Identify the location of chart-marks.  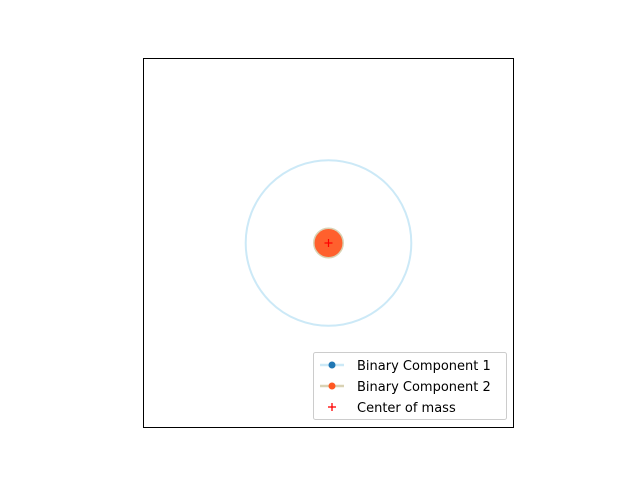
(328, 243).